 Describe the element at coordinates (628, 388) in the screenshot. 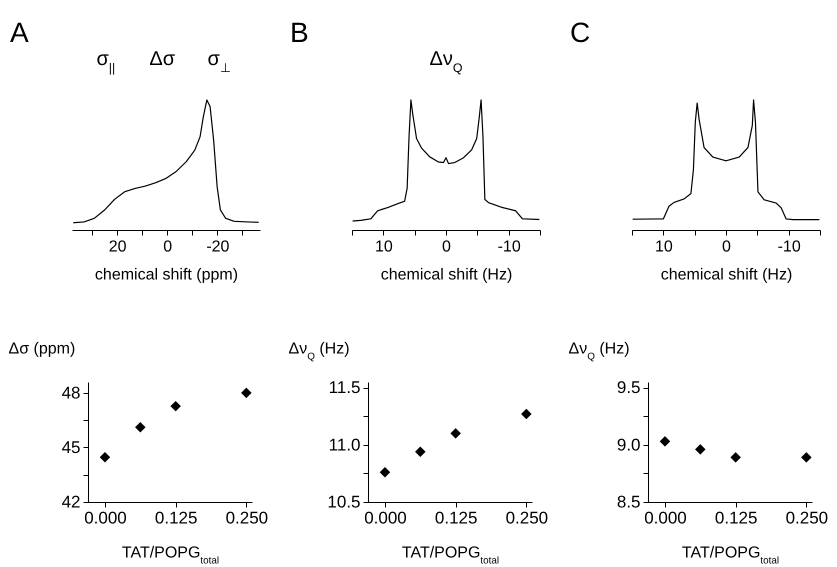

I see `y-tick-label: 9.5` at that location.